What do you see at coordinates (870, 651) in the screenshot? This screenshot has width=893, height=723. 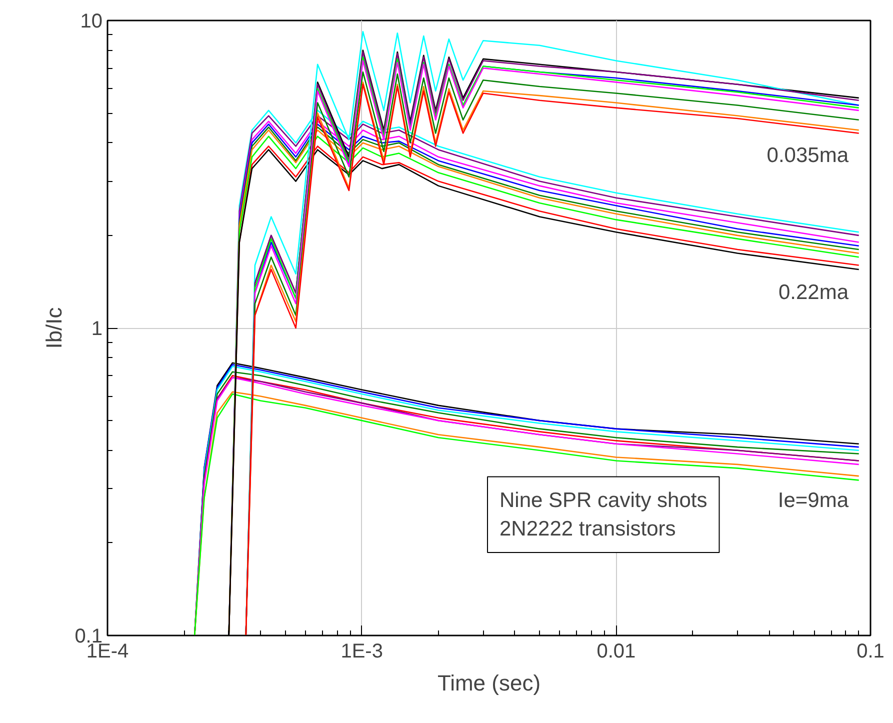 I see `x-tick-label: 0.1` at bounding box center [870, 651].